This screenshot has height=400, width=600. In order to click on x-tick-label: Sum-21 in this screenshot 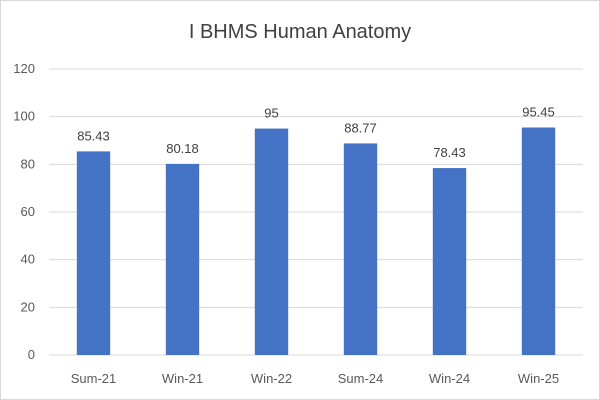, I will do `click(94, 378)`.